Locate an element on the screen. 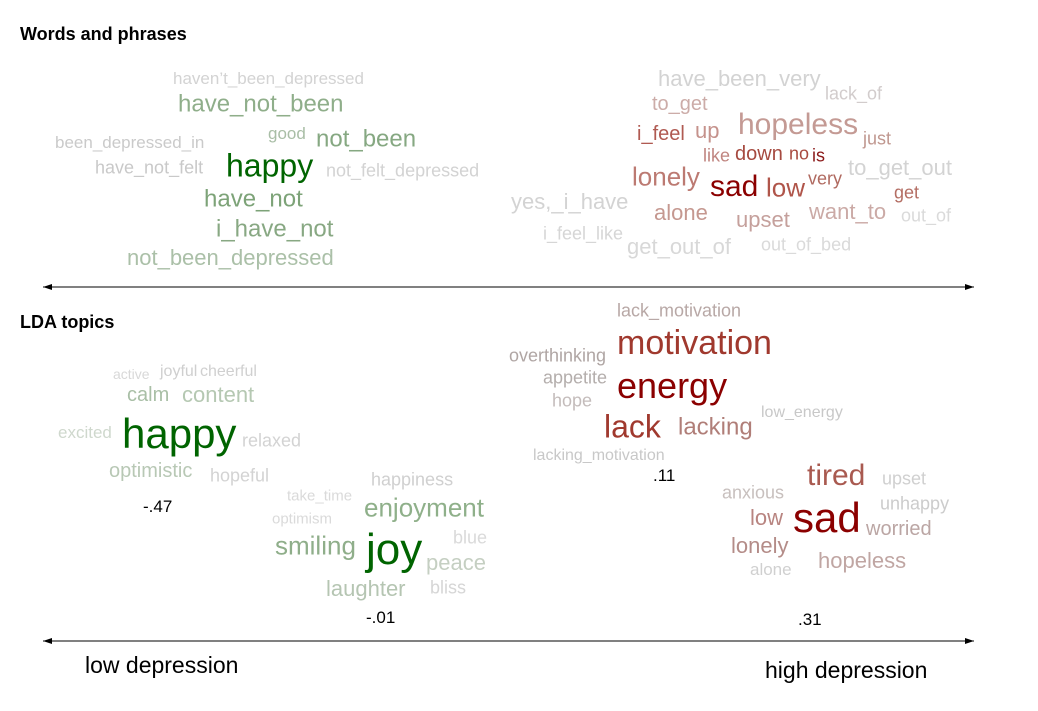 Image resolution: width=1038 pixels, height=711 pixels. cloud-word: been_depressed_in is located at coordinates (129, 142).